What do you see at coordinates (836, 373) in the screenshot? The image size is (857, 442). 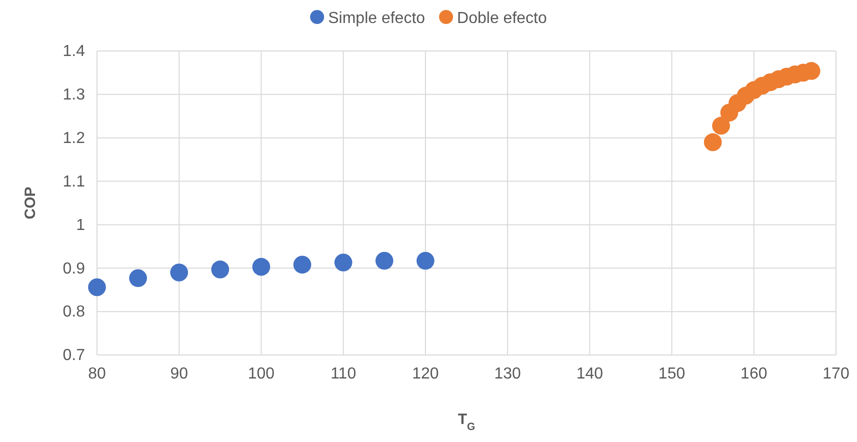 I see `x-tick-label: 170` at bounding box center [836, 373].